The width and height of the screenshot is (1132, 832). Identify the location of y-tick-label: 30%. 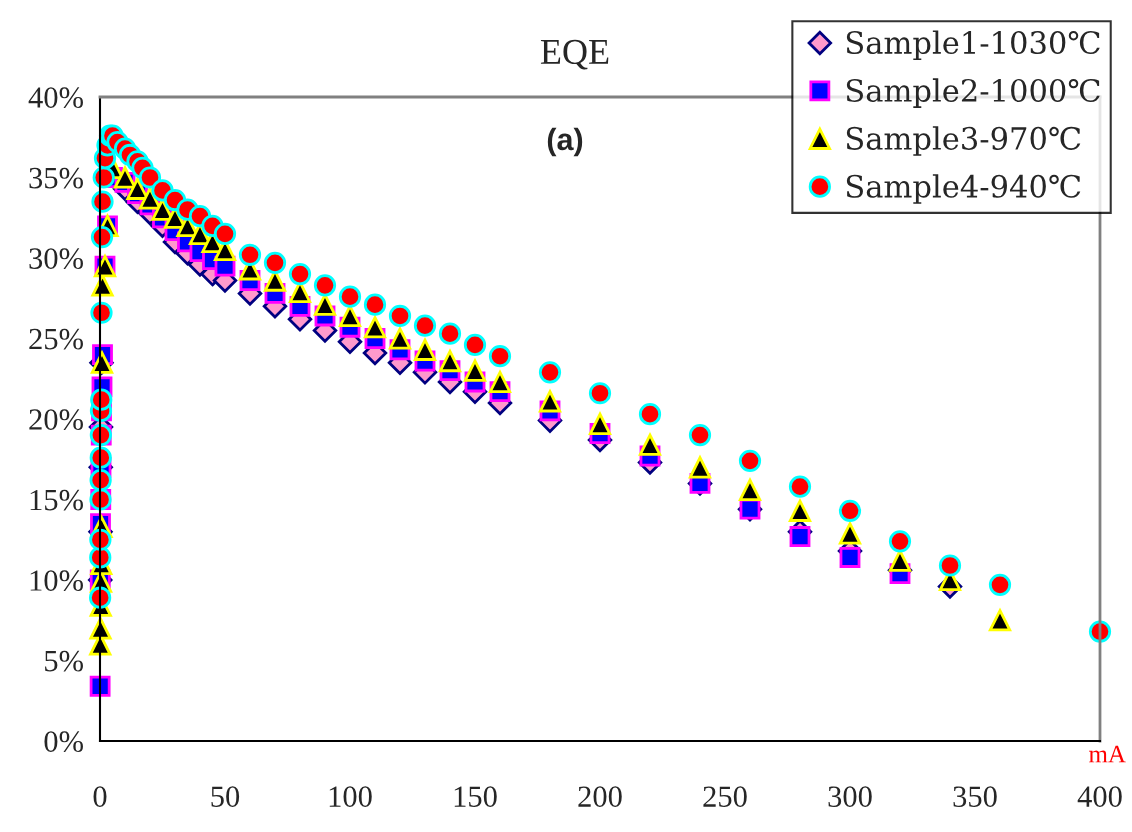
(56, 258).